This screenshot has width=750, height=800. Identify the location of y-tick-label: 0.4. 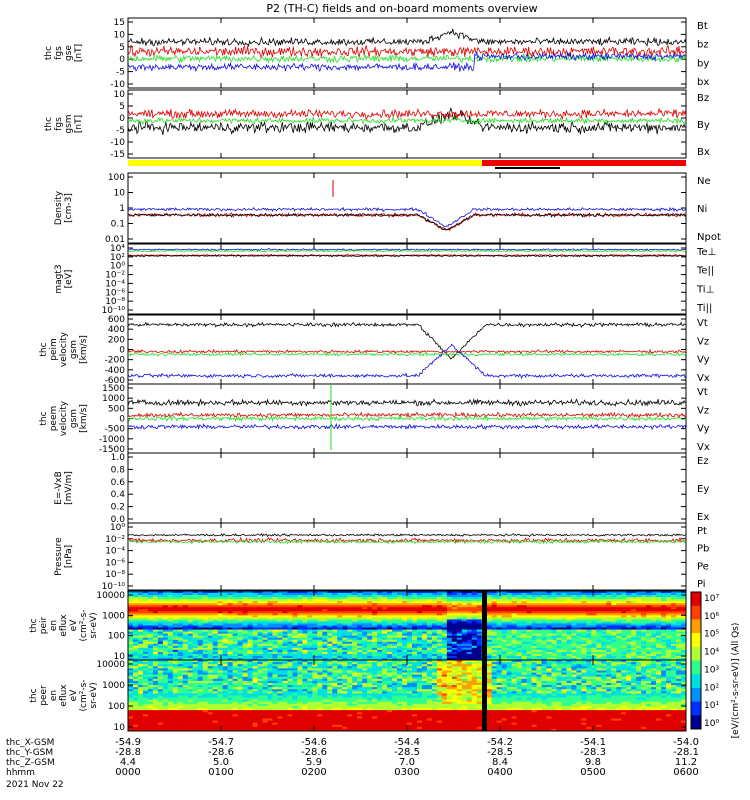
(118, 495).